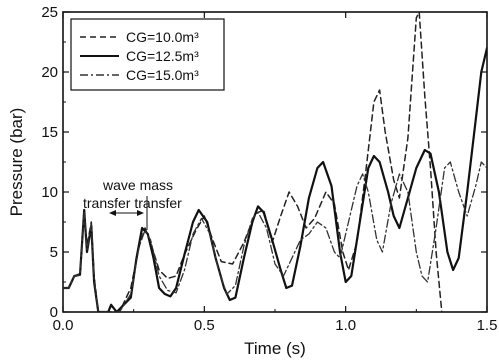 This screenshot has width=499, height=363. I want to click on annotation-arrow-right-head, so click(140, 213).